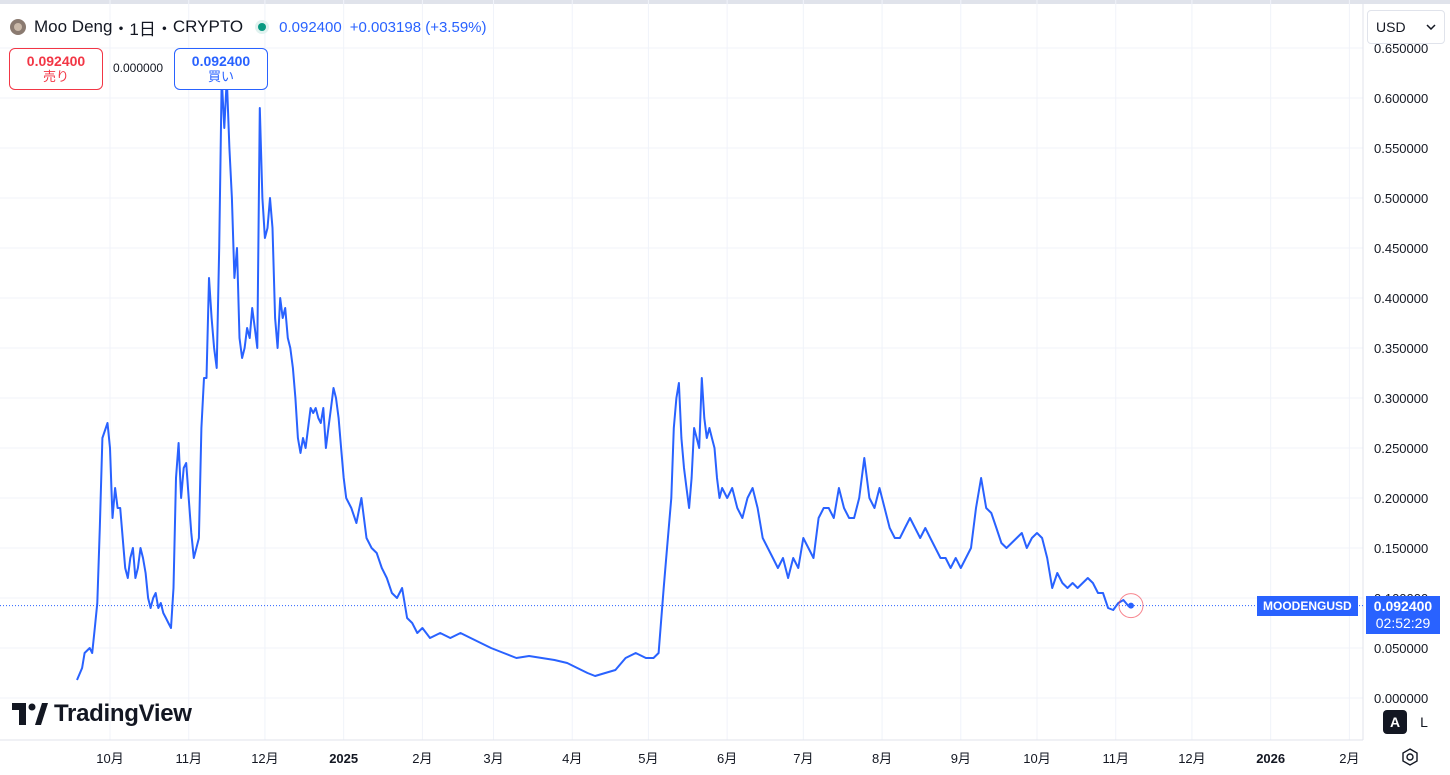 This screenshot has height=775, width=1450. Describe the element at coordinates (803, 758) in the screenshot. I see `x-tick-label: 7月` at that location.